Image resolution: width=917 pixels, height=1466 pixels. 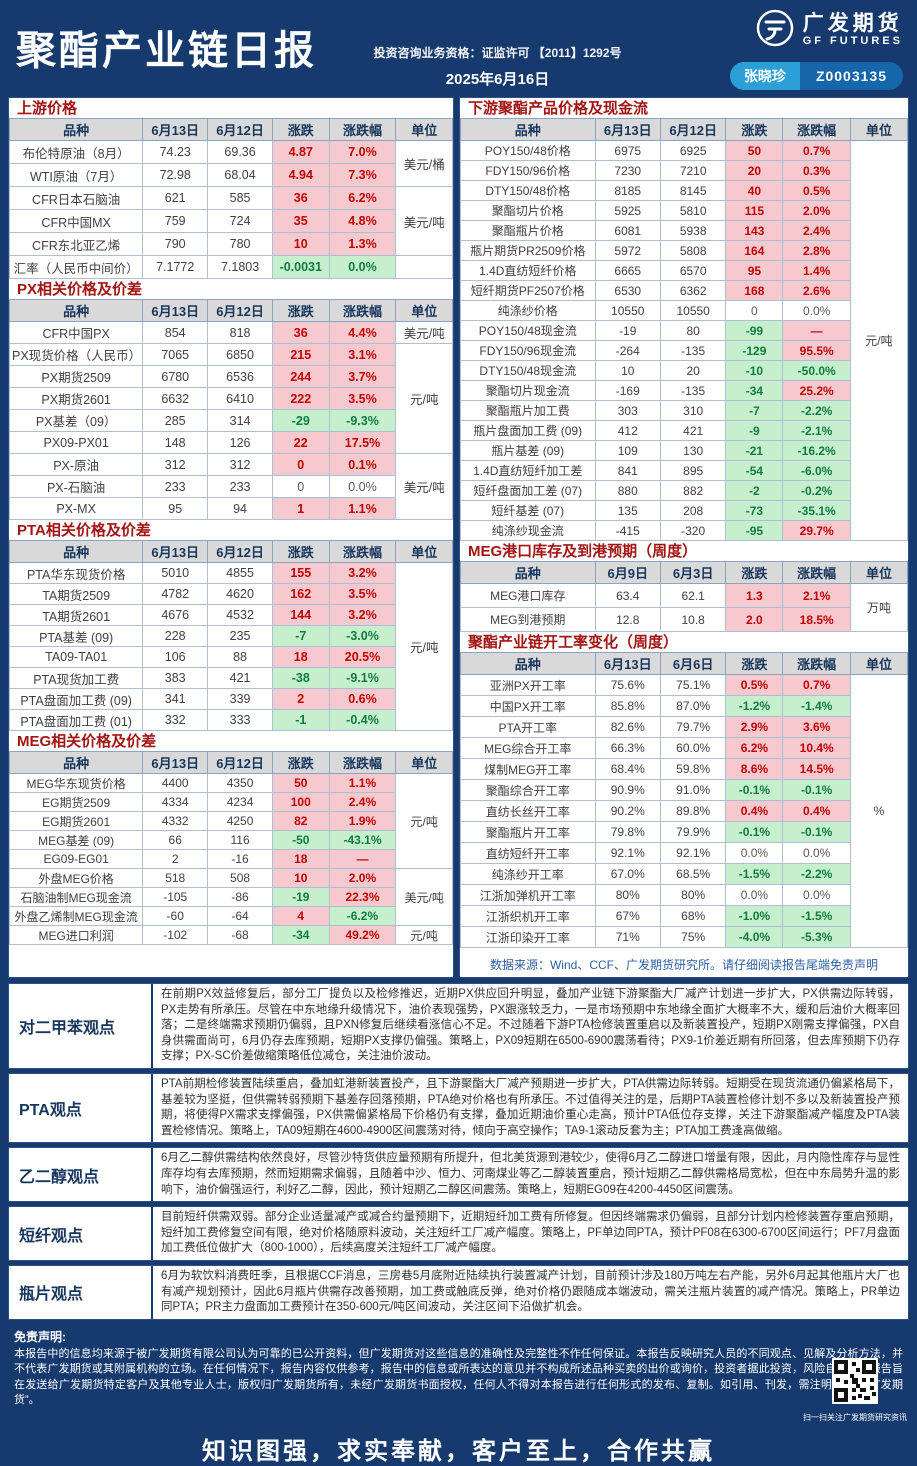 I want to click on table-row: PX现货价格（人民币） 7065 6850 215 3.1% 元/吨, so click(x=230, y=398).